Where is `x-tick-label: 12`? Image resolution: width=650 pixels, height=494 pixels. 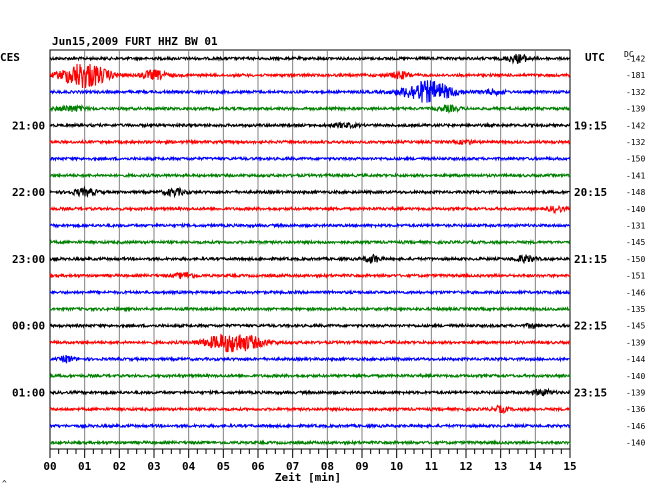
x-tick-label: 12 is located at coordinates (465, 466).